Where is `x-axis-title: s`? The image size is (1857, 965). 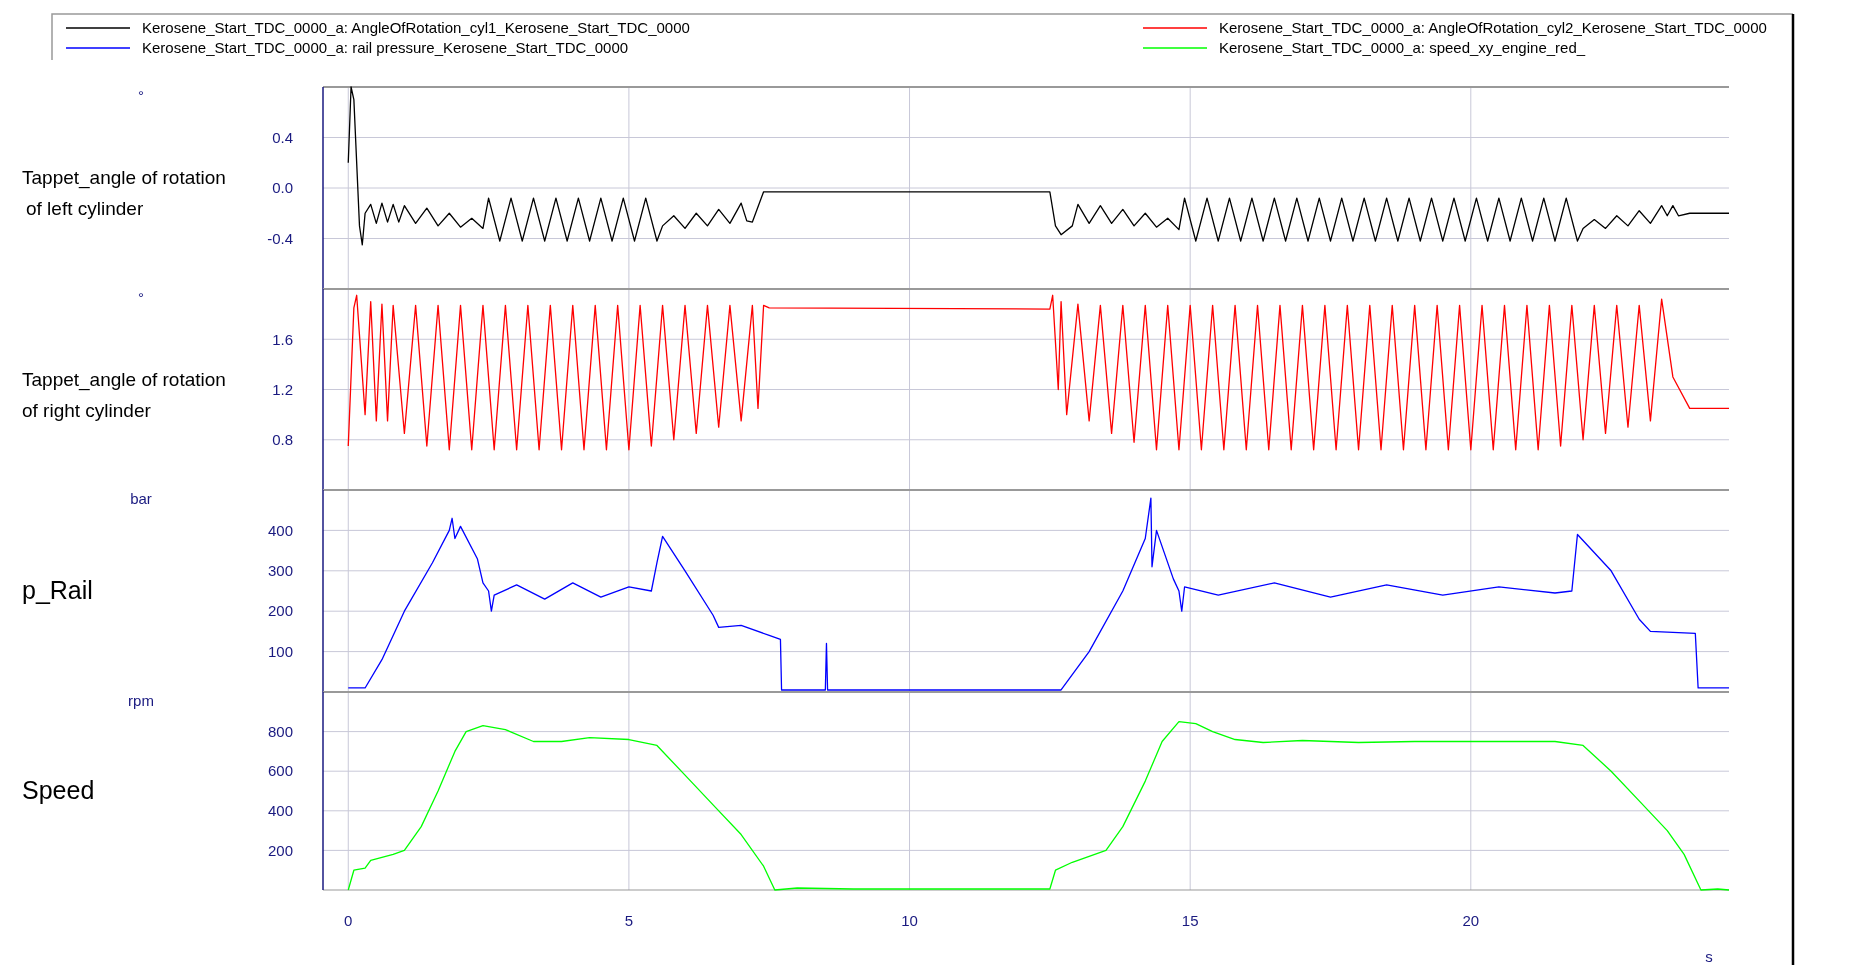
x-axis-title: s is located at coordinates (1709, 956).